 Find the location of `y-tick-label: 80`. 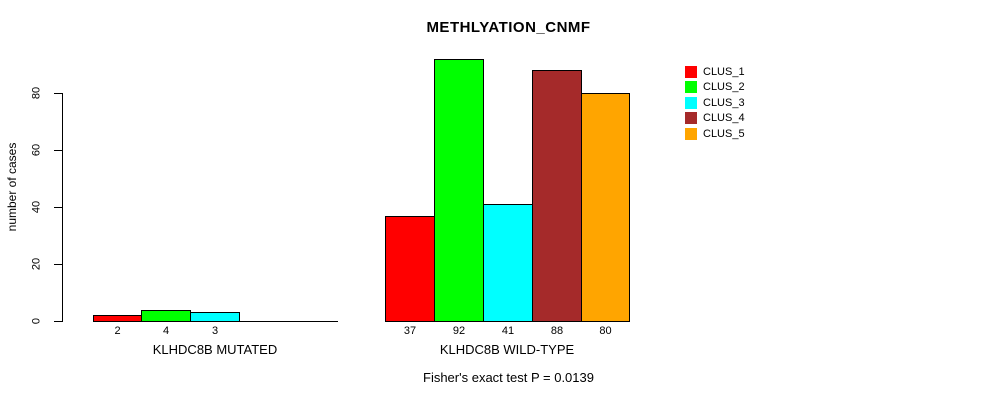

y-tick-label: 80 is located at coordinates (36, 93).